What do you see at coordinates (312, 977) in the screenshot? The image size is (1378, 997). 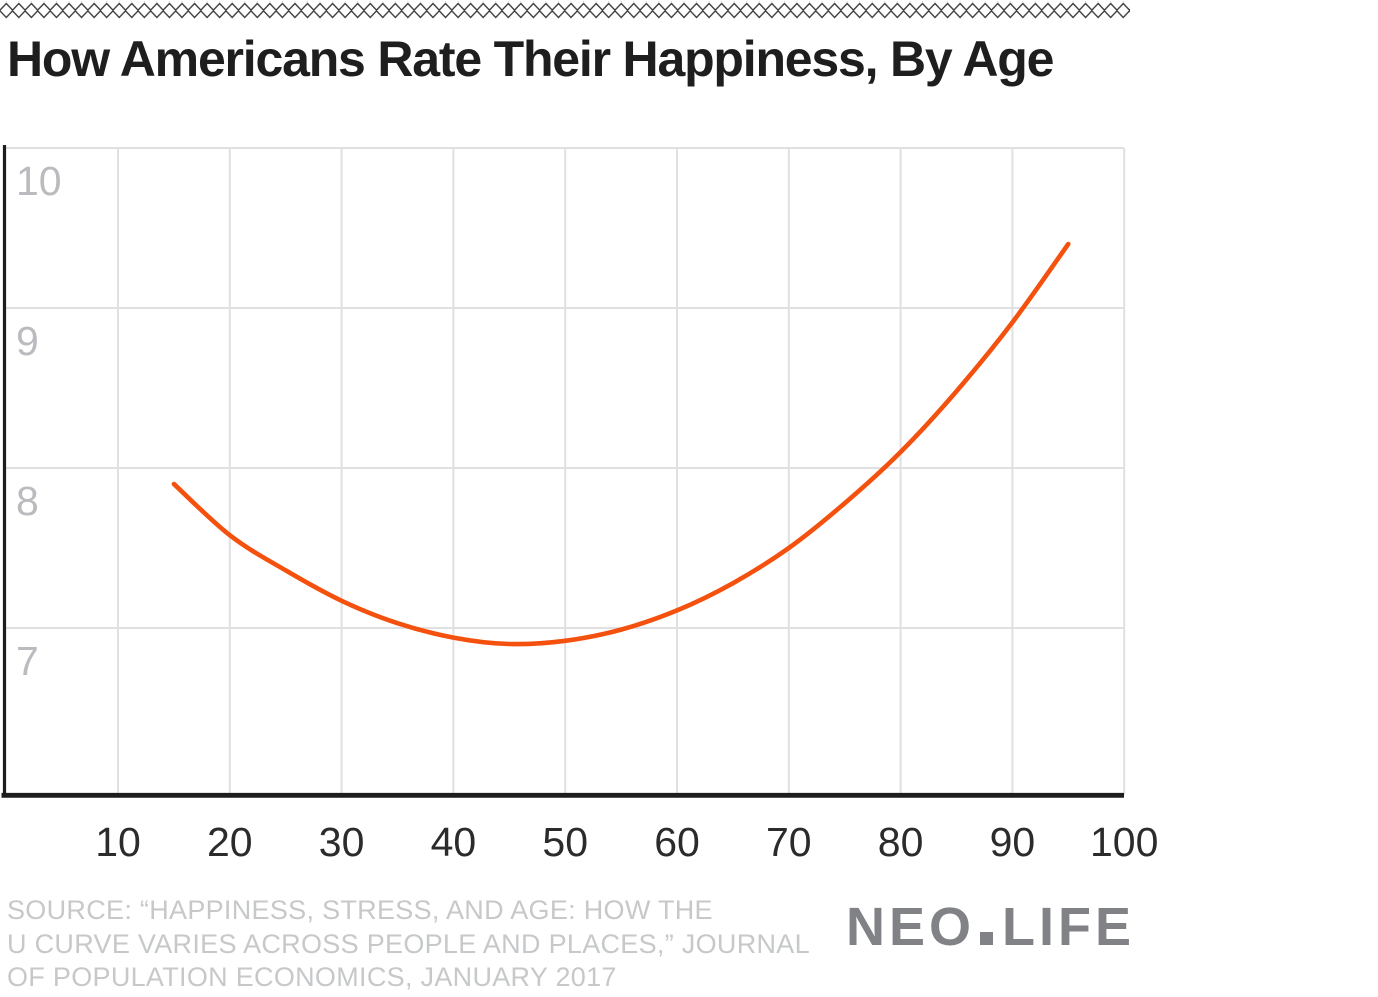 I see `source-line-3: OF POPULATION ECONOMICS, JANUARY 2017` at bounding box center [312, 977].